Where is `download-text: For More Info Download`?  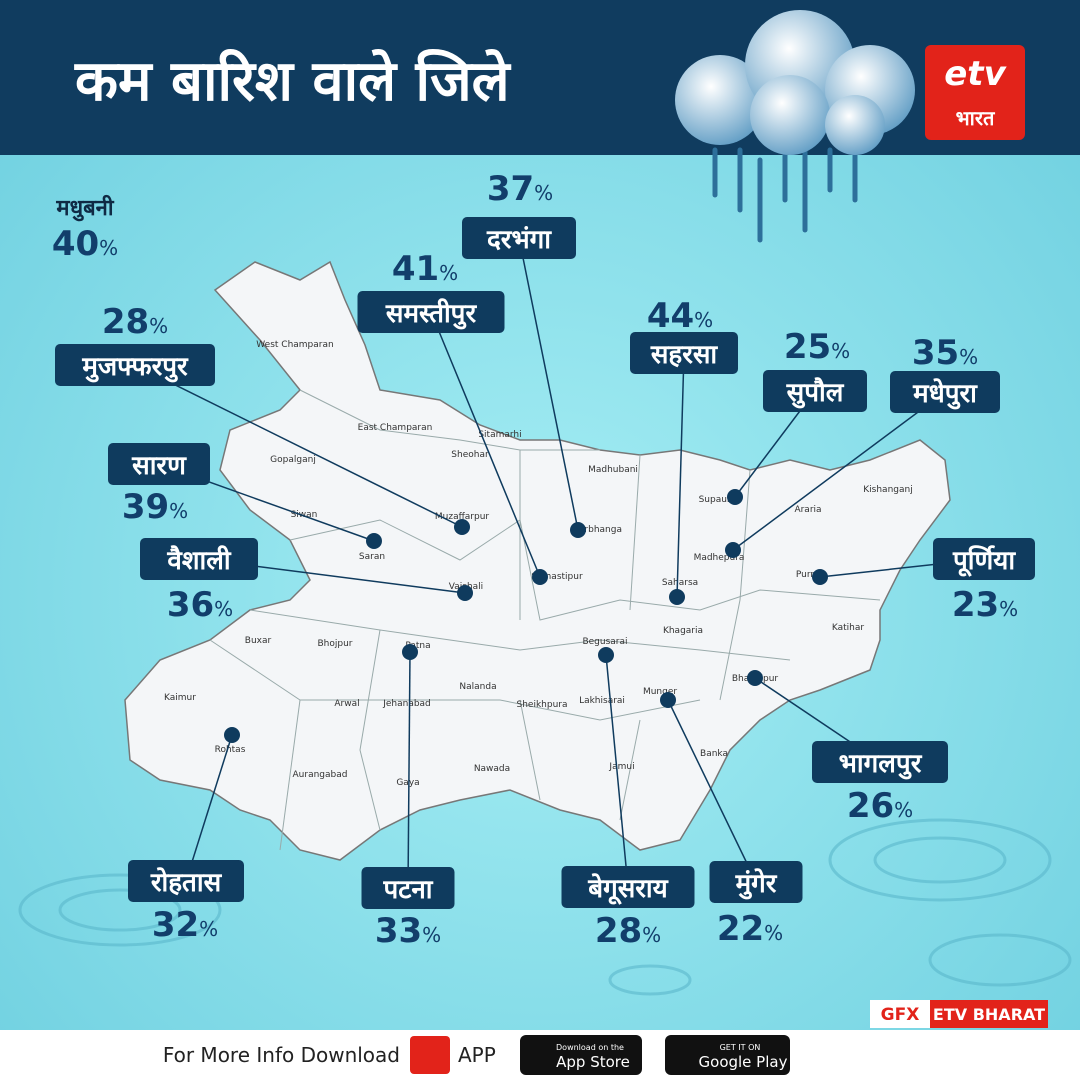 download-text: For More Info Download is located at coordinates (281, 1055).